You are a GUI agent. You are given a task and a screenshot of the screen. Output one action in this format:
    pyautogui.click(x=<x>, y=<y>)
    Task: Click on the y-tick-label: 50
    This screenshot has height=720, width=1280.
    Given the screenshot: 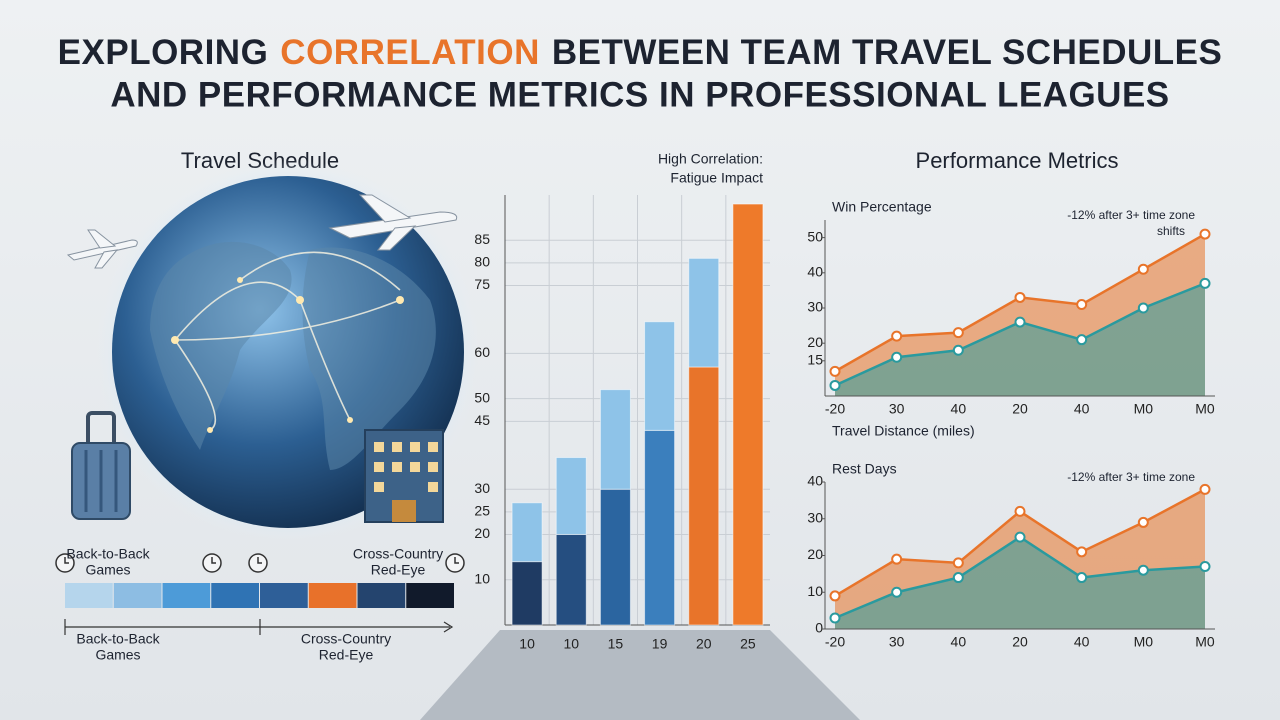 What is the action you would take?
    pyautogui.click(x=815, y=236)
    